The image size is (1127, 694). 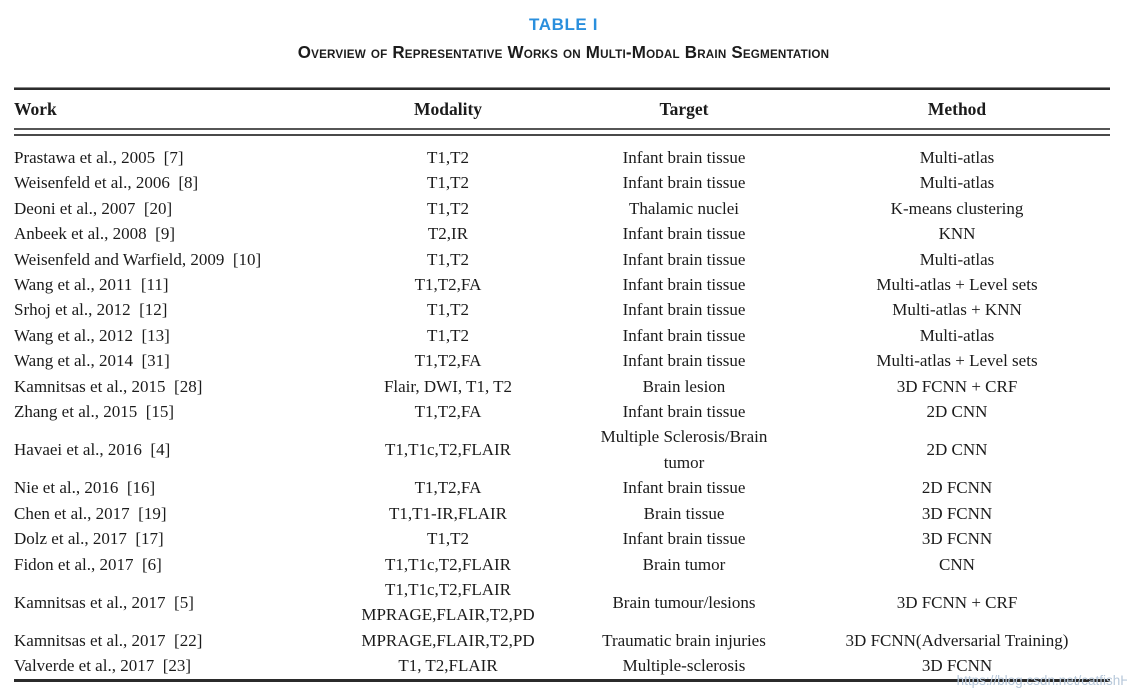 What do you see at coordinates (90, 513) in the screenshot?
I see `work-cell: Chen et al., 2017 [19]` at bounding box center [90, 513].